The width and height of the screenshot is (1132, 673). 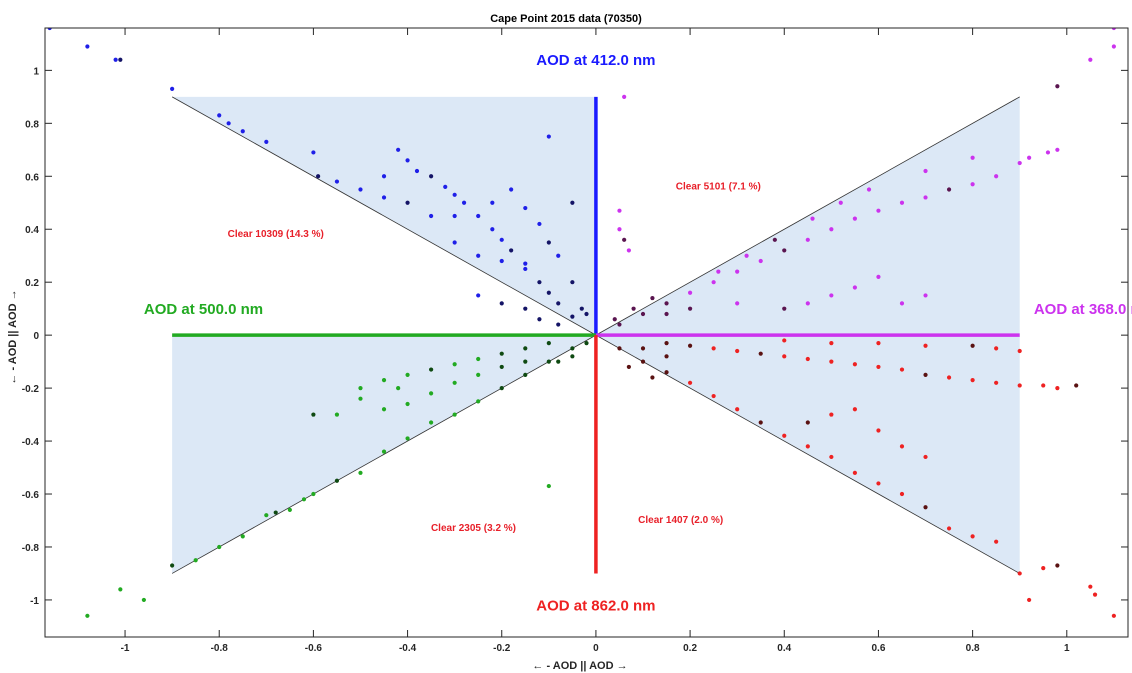 I want to click on x-tick-label-7: 0.4, so click(x=784, y=648).